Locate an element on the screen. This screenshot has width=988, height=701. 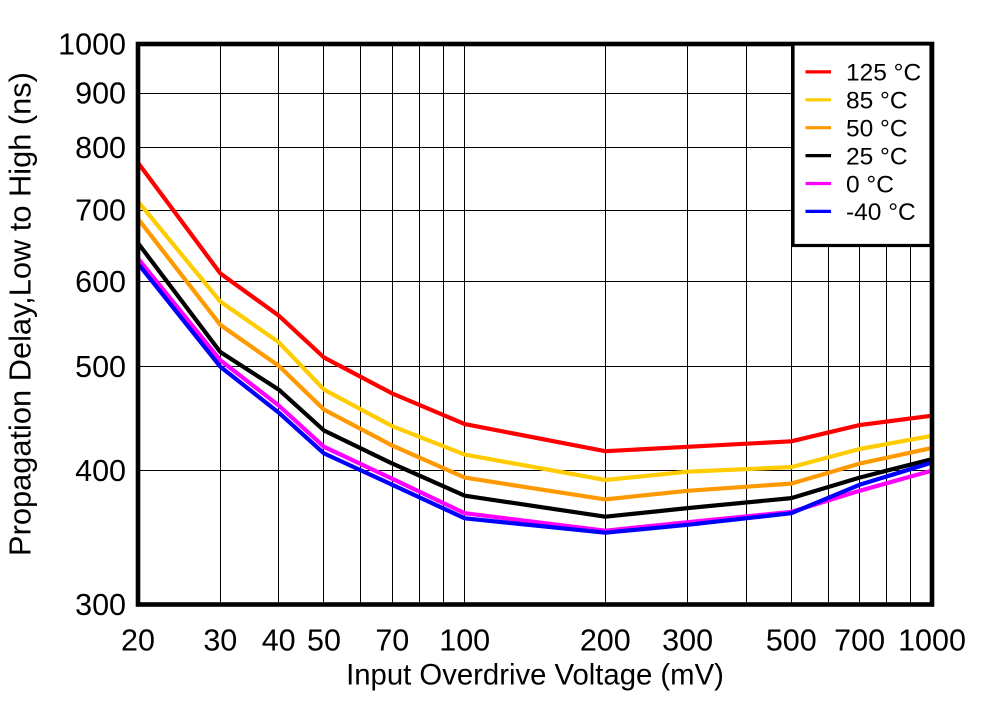
svg-text: 0 °C is located at coordinates (870, 184).